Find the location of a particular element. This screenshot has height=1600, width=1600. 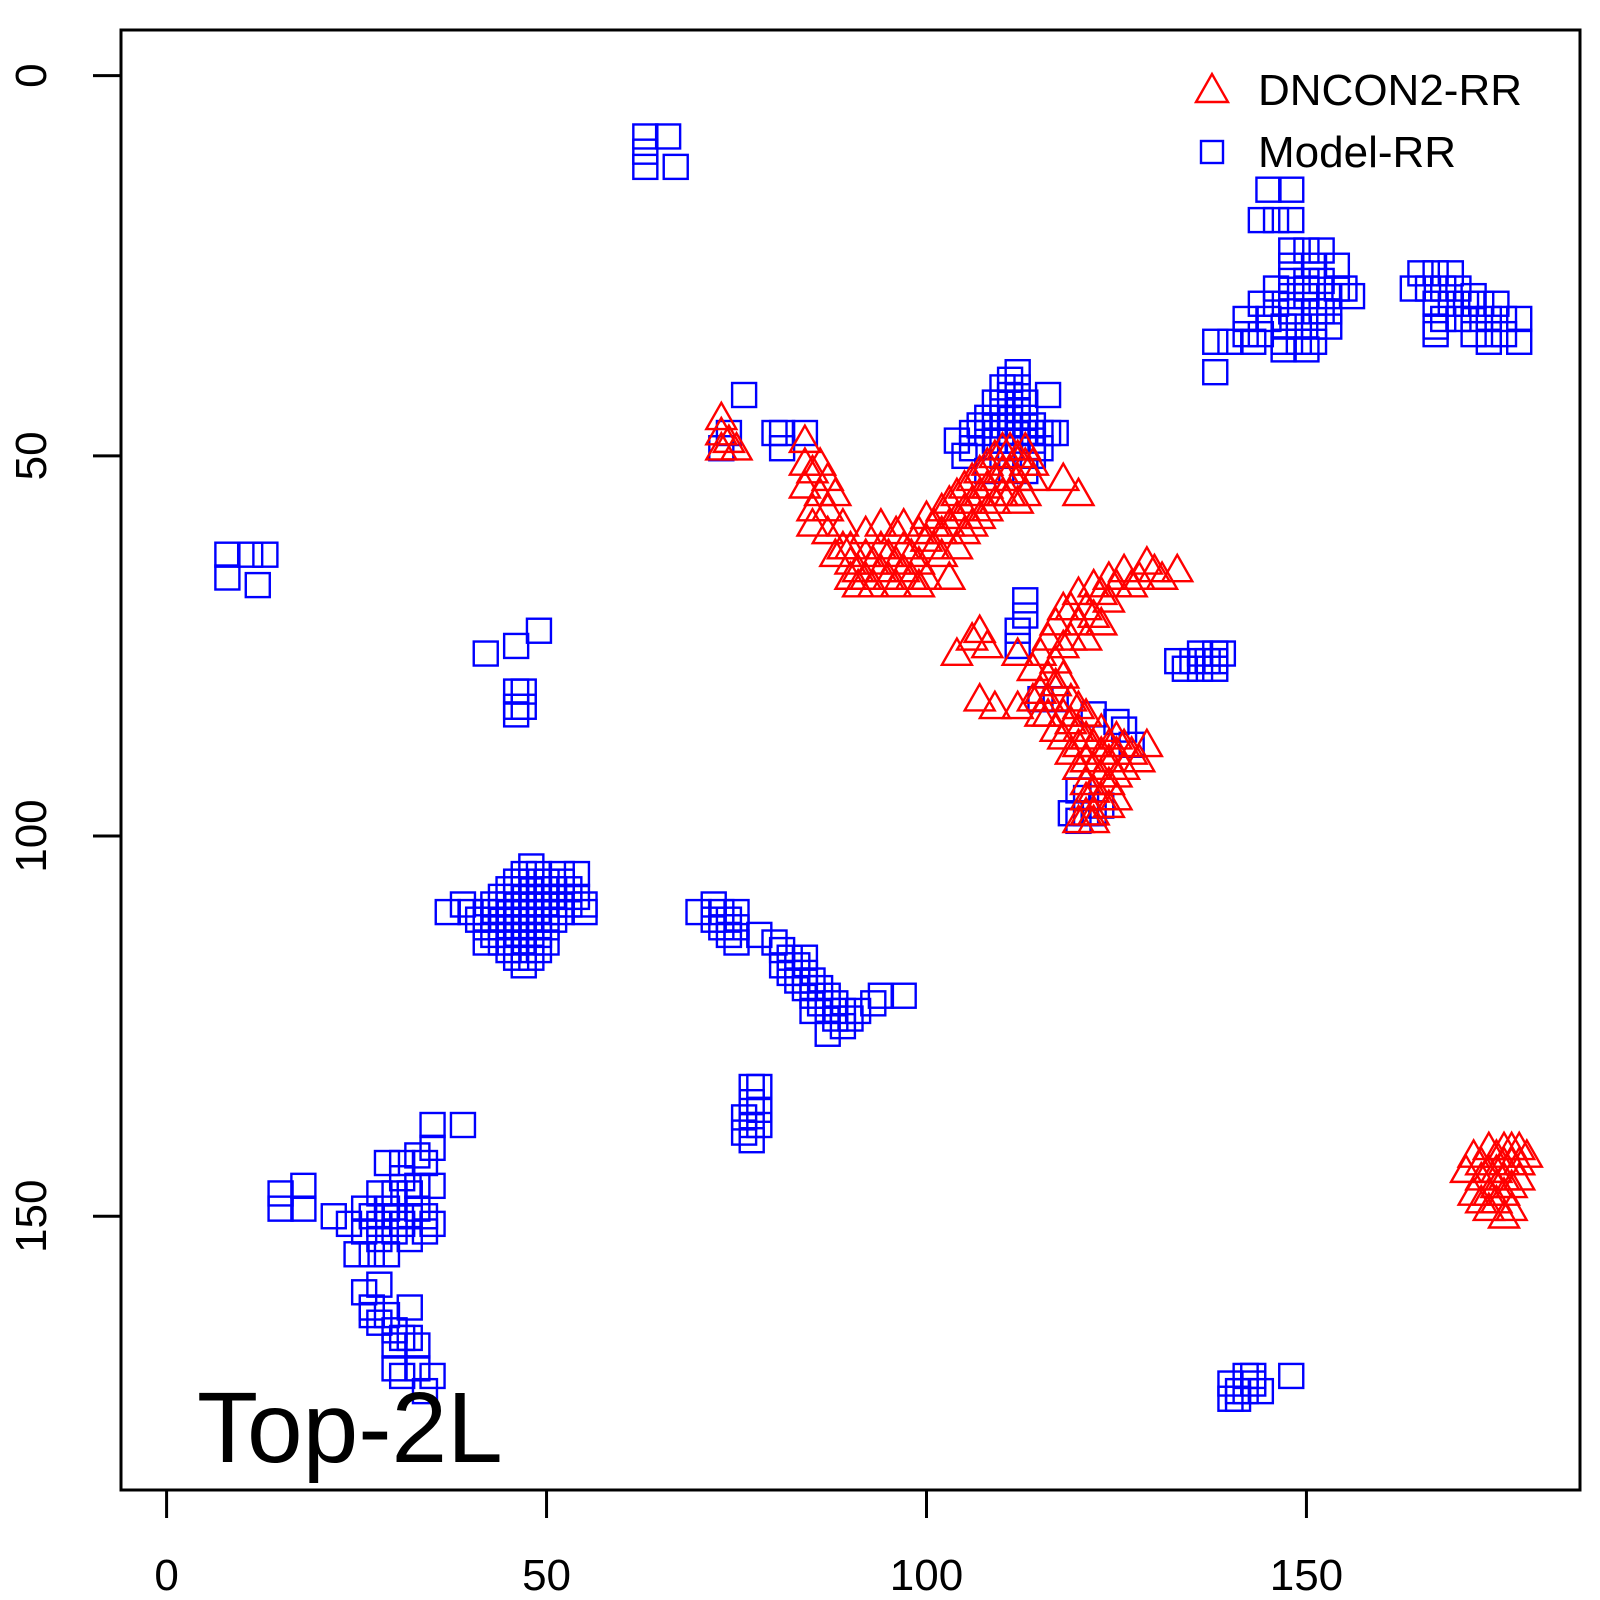

y-tick-label: 150 is located at coordinates (31, 1216).